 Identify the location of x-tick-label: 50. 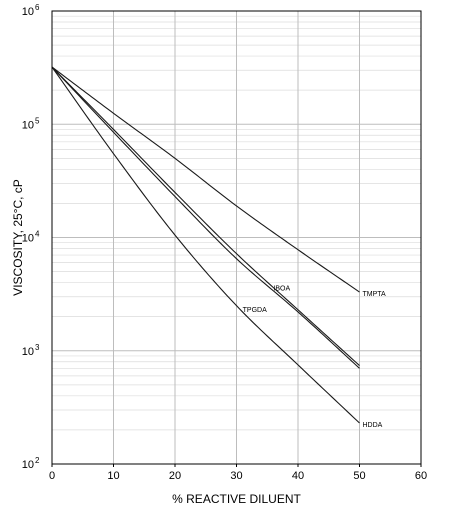
(359, 476).